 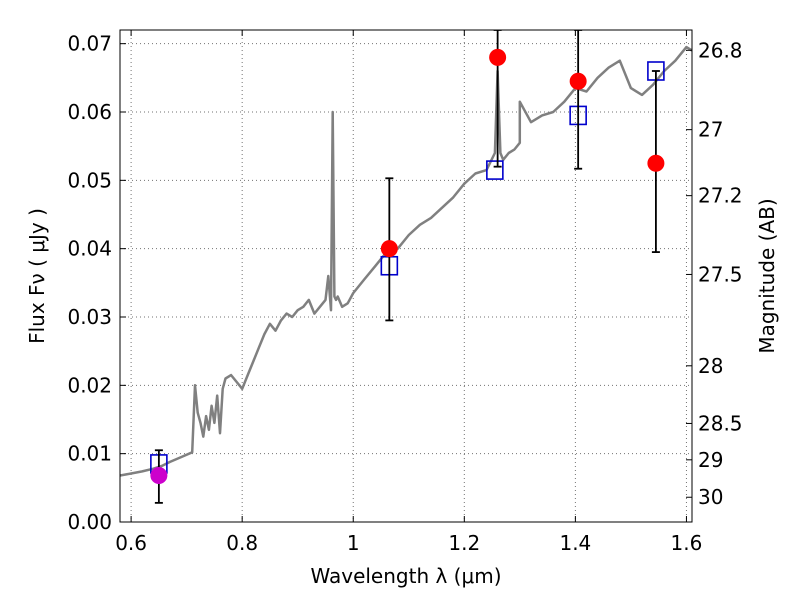 I want to click on y-tick-label: 0.00, so click(x=89, y=522).